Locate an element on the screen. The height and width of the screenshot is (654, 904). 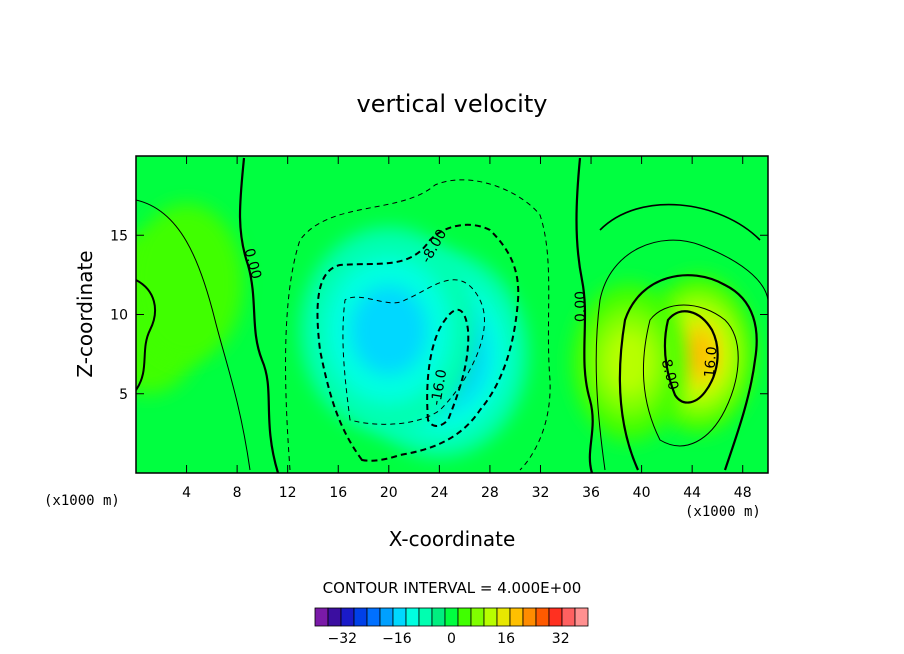
x-tick-label: 32 is located at coordinates (541, 493).